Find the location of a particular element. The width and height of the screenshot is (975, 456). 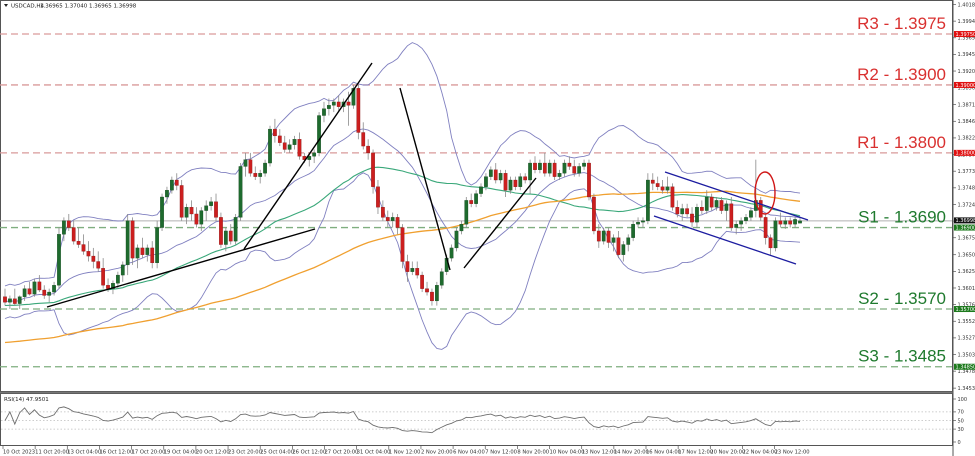

price-tick: 1.36010 is located at coordinates (966, 289).